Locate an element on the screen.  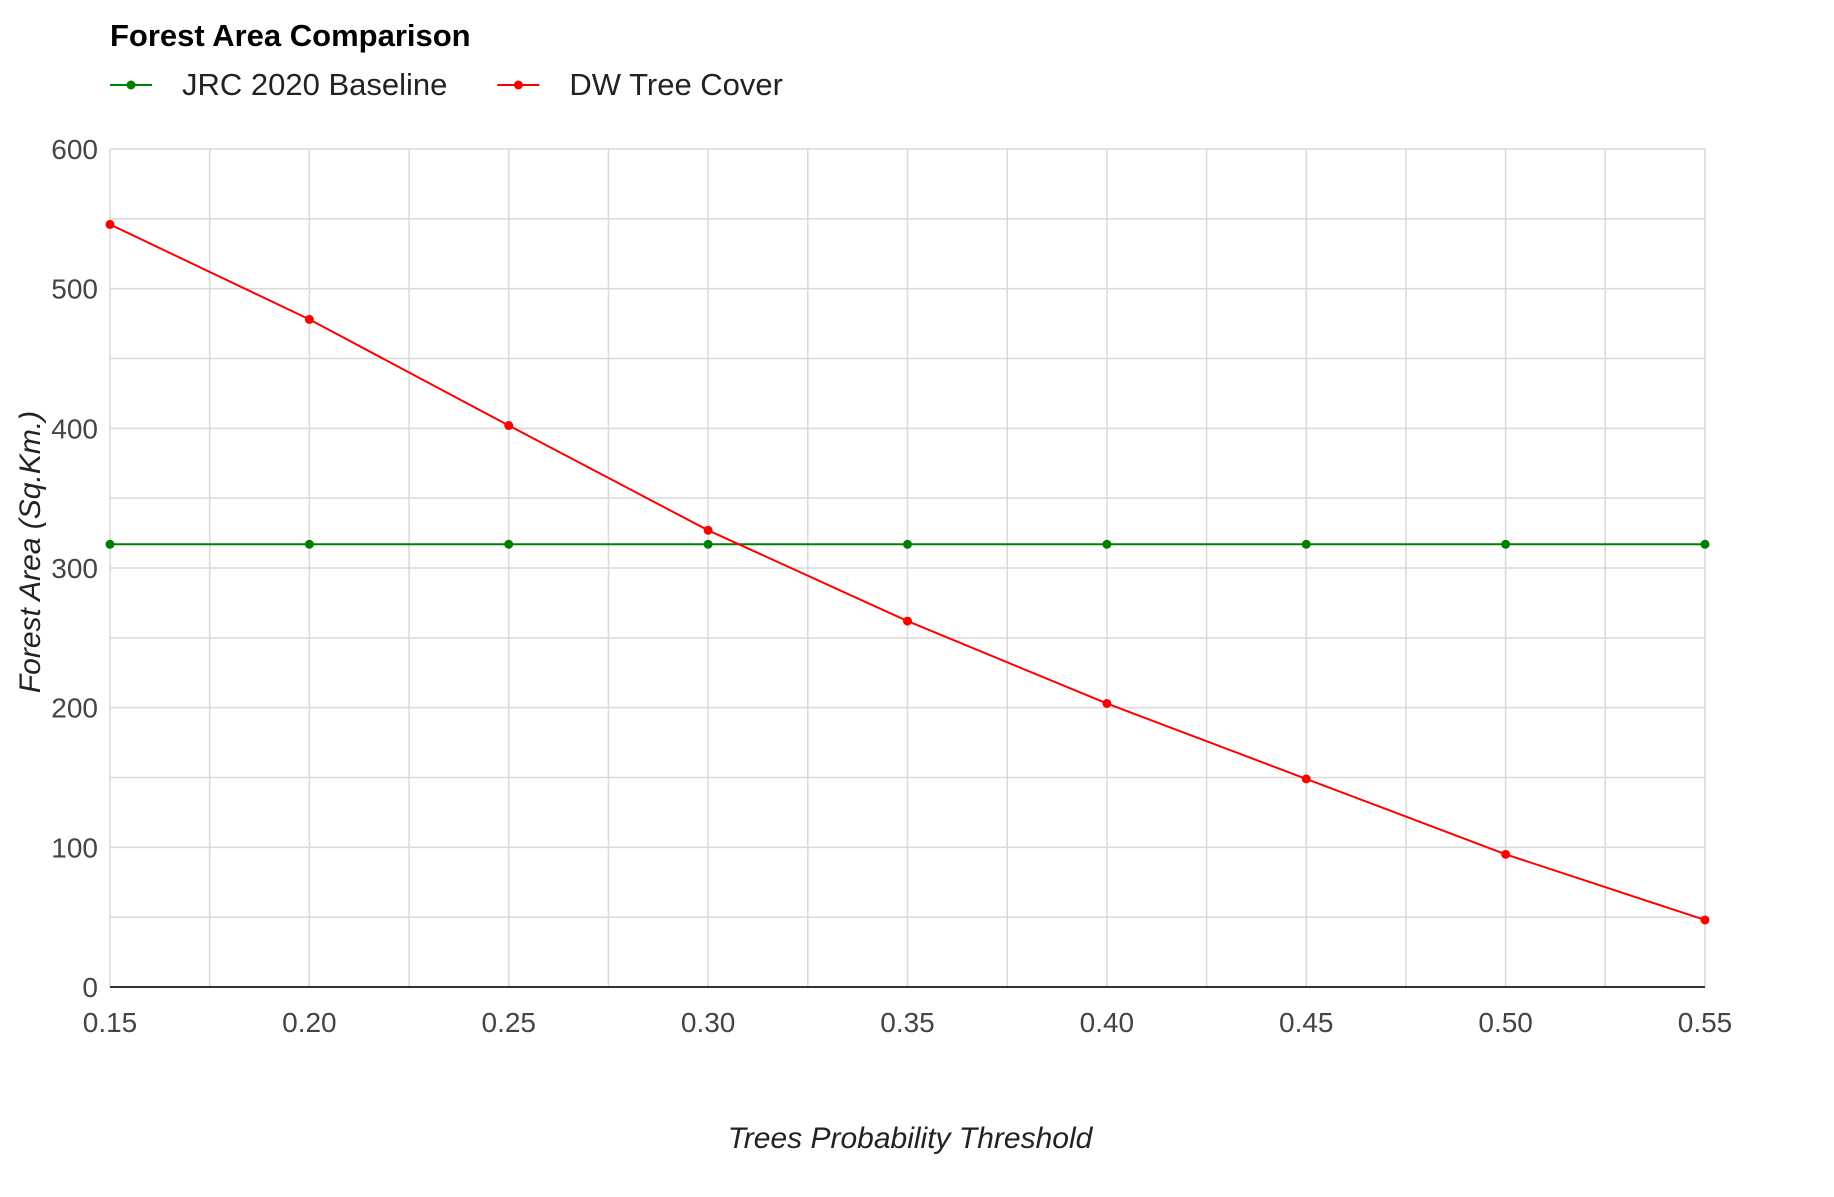
legend-item: JRC 2020 Baseline is located at coordinates (278, 84).